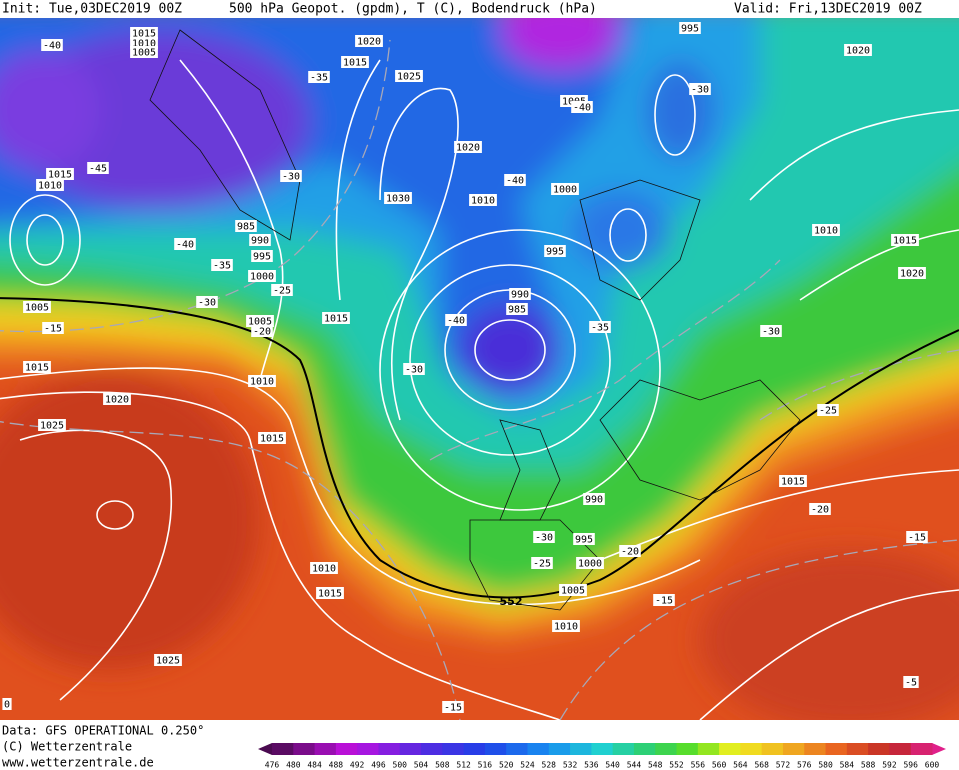  What do you see at coordinates (78, 763) in the screenshot?
I see `website: www.wetterzentrale.de` at bounding box center [78, 763].